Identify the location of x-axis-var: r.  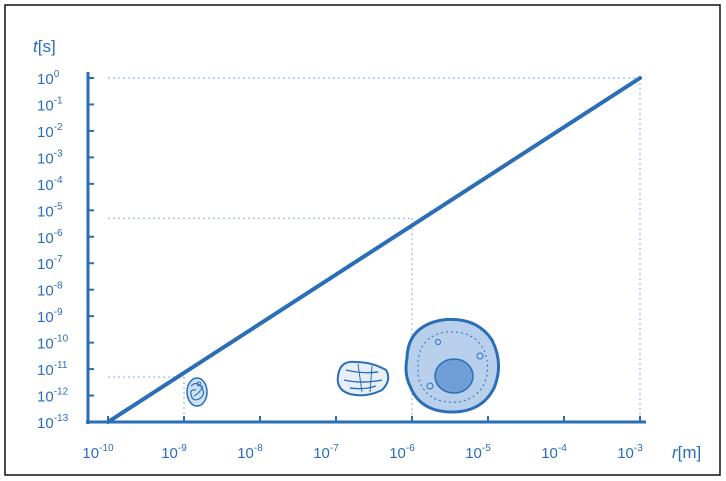
(675, 452).